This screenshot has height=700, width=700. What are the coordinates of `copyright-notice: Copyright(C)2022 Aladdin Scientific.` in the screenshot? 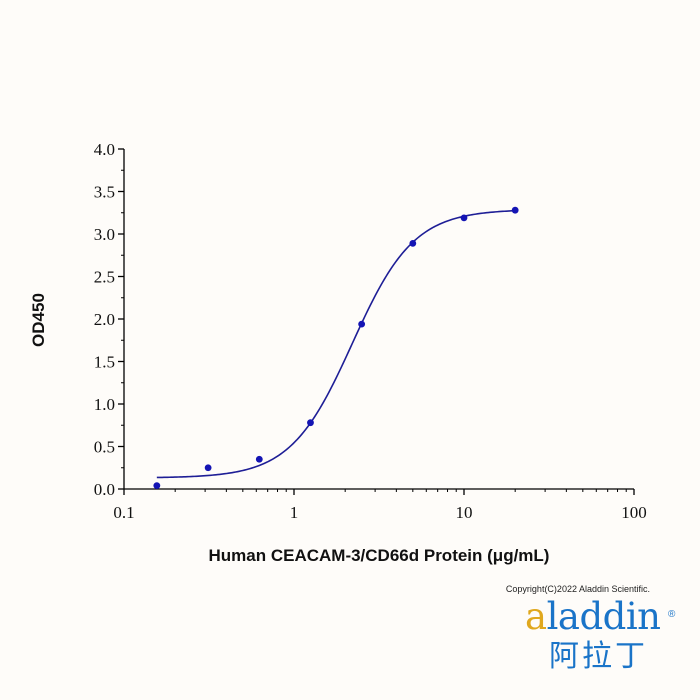 It's located at (577, 589).